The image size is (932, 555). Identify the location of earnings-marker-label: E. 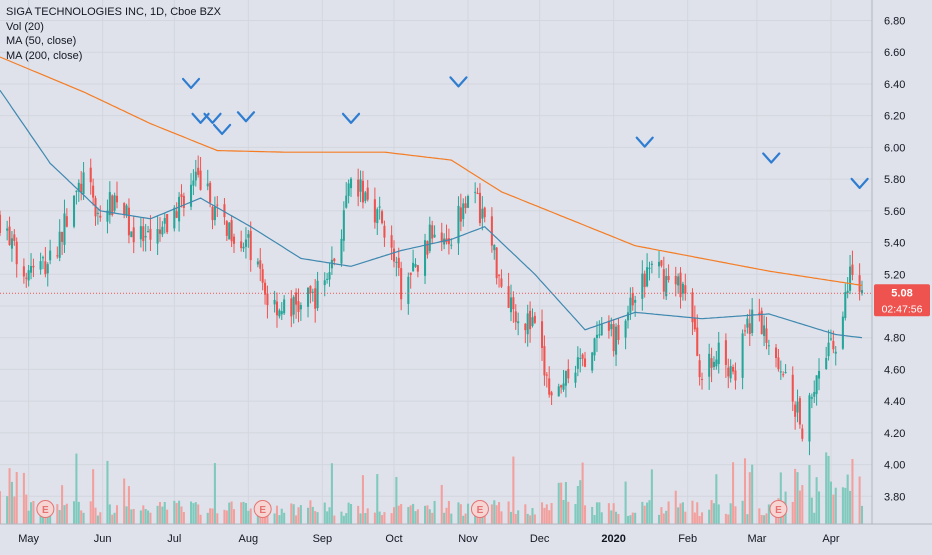
(45, 510).